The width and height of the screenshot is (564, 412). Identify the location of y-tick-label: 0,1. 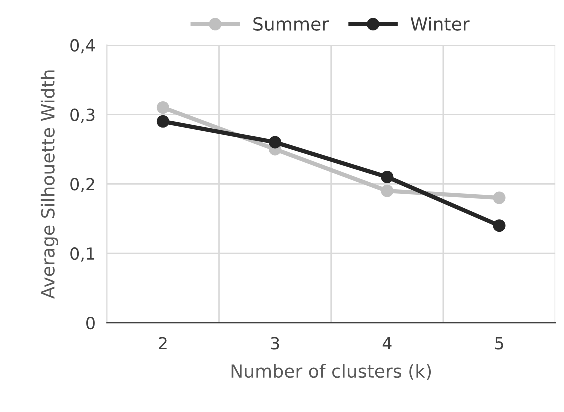
(82, 255).